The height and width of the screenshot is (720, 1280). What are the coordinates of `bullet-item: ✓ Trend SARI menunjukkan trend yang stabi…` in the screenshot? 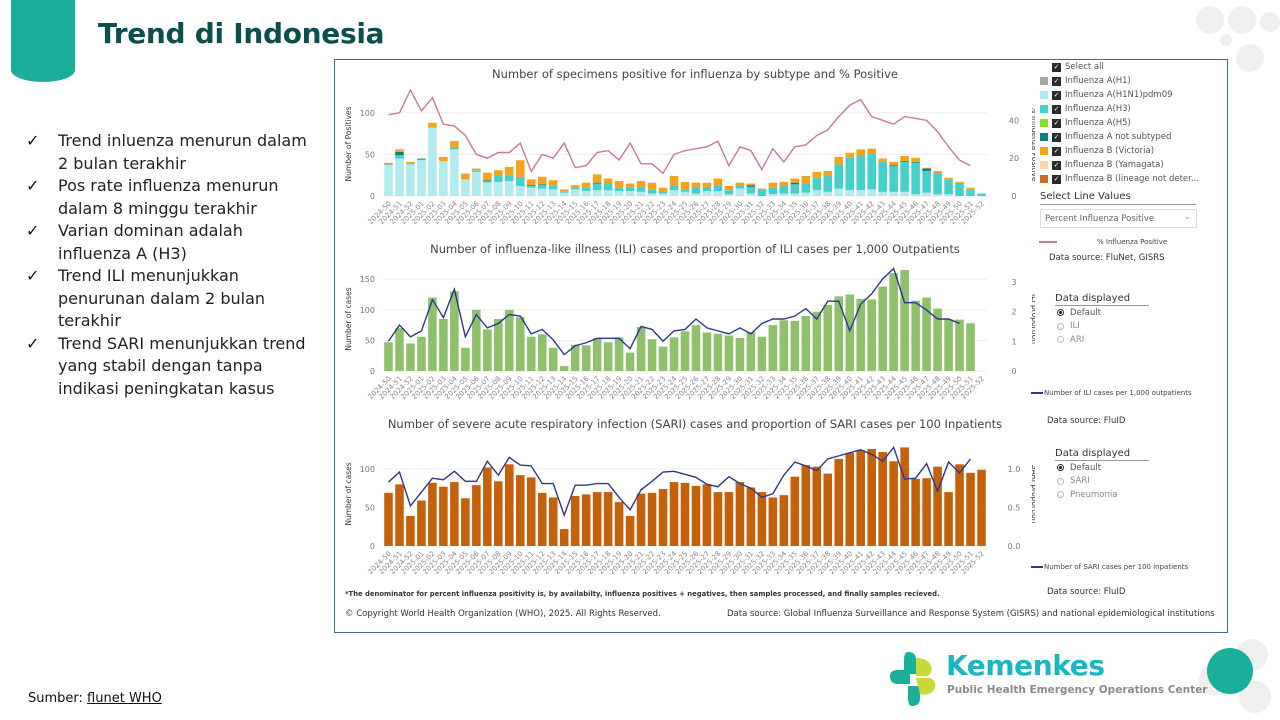 It's located at (166, 365).